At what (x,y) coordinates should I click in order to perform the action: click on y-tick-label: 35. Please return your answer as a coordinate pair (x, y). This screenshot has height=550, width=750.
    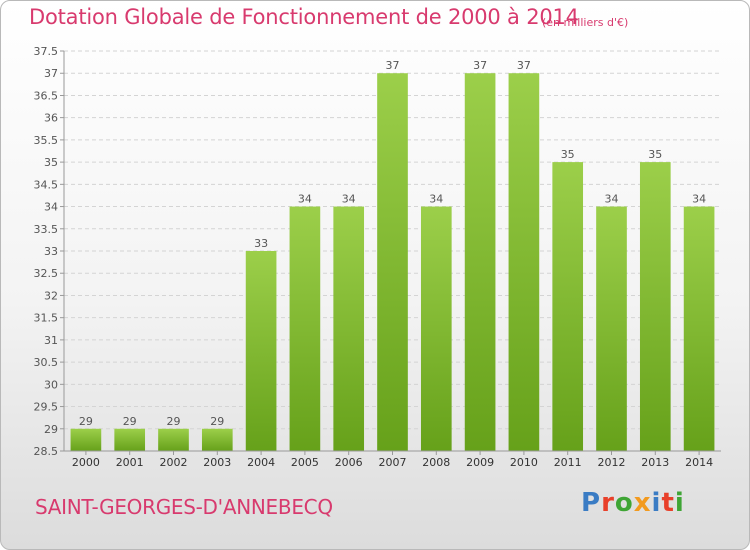
    Looking at the image, I should click on (51, 162).